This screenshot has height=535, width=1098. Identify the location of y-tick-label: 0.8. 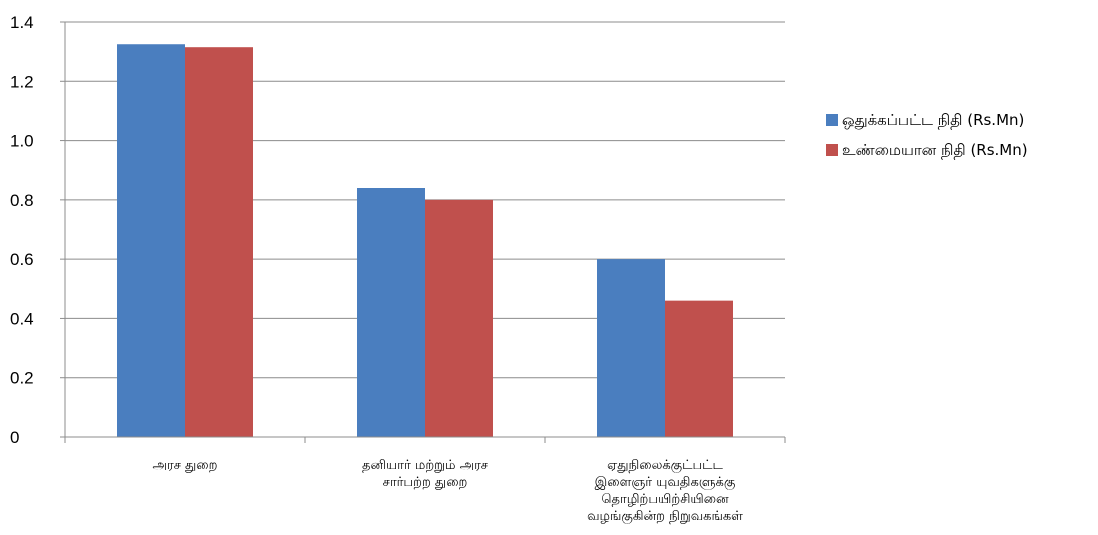
(22, 200).